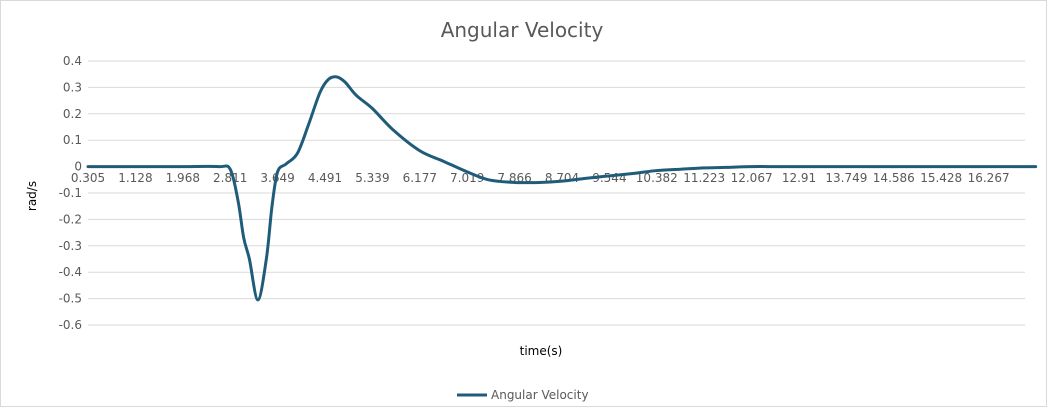  What do you see at coordinates (325, 178) in the screenshot?
I see `x-tick-label: 4.491` at bounding box center [325, 178].